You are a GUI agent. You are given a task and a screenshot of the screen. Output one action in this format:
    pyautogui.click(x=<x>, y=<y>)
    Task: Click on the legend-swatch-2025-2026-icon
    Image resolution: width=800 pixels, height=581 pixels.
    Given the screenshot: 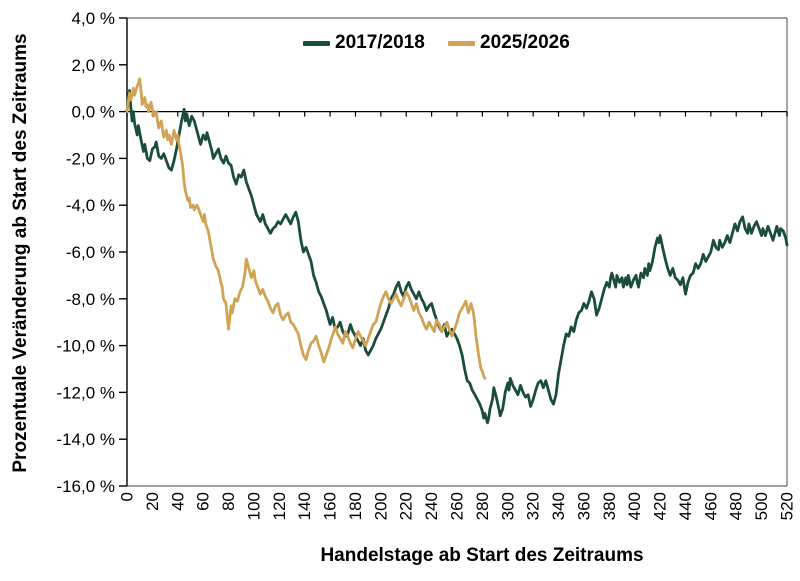 What is the action you would take?
    pyautogui.click(x=461, y=43)
    